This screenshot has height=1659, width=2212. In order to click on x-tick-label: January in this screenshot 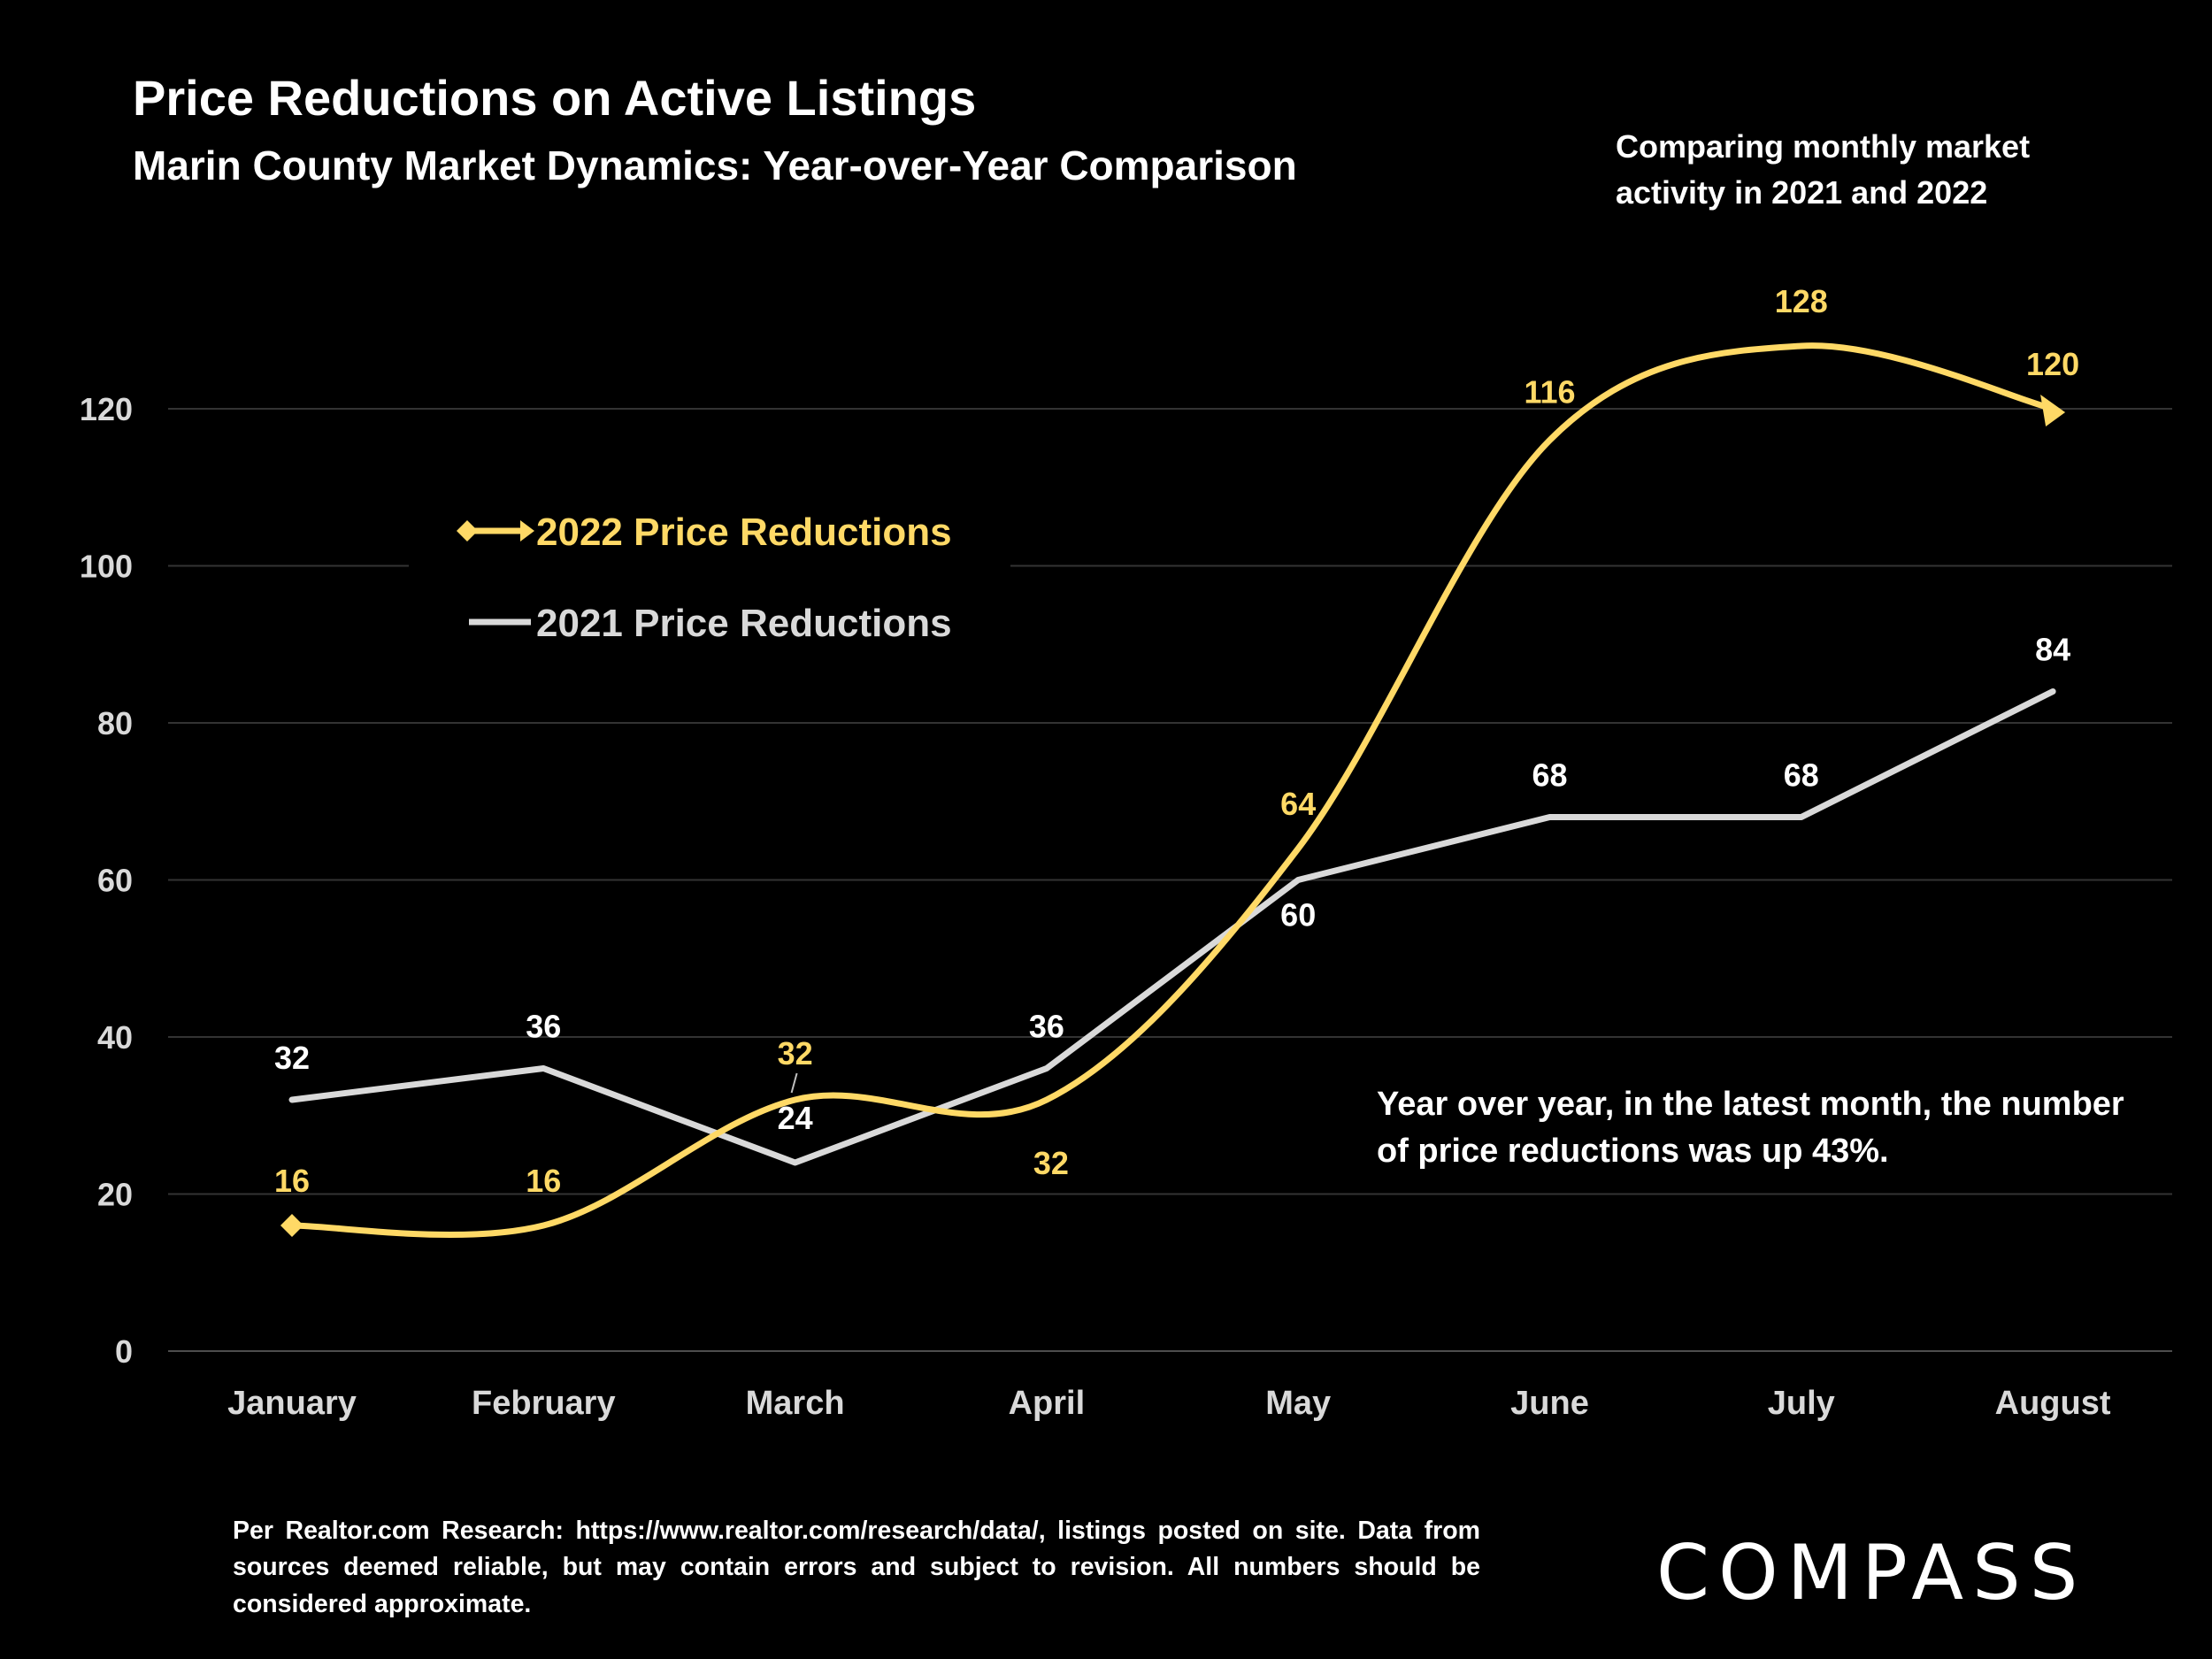, I will do `click(292, 1403)`.